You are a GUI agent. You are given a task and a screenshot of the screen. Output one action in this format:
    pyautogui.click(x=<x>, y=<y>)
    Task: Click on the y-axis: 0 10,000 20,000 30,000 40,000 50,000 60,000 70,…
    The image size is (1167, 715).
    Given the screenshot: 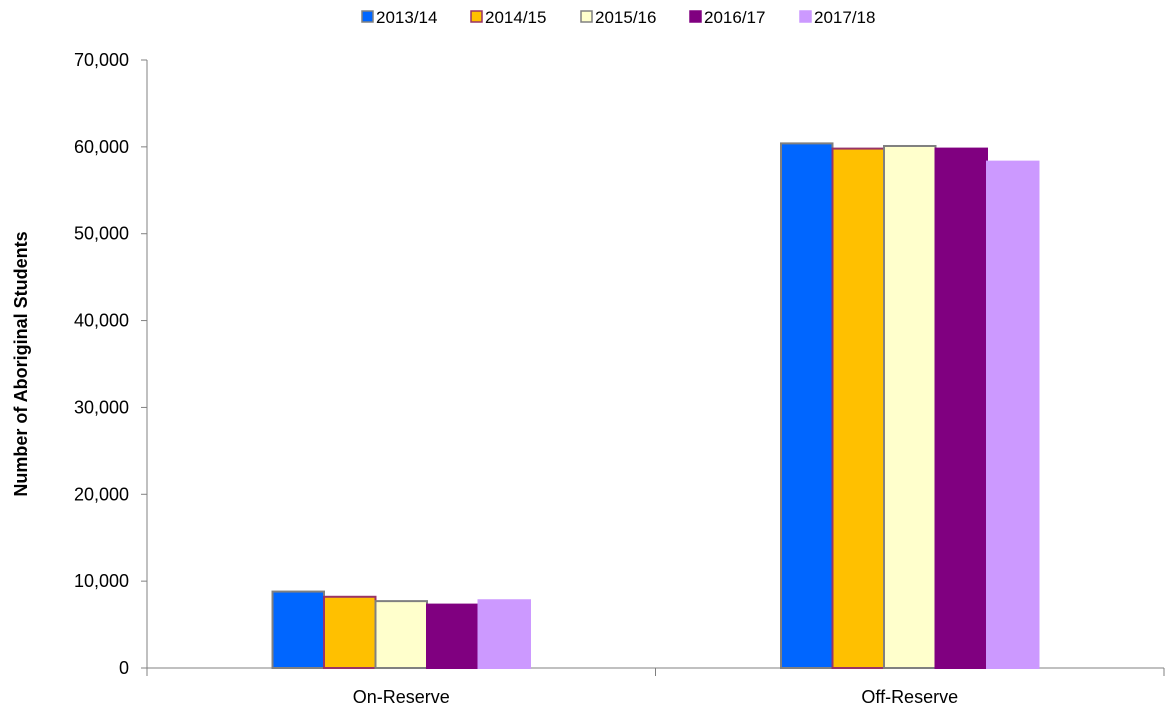 What is the action you would take?
    pyautogui.click(x=110, y=364)
    